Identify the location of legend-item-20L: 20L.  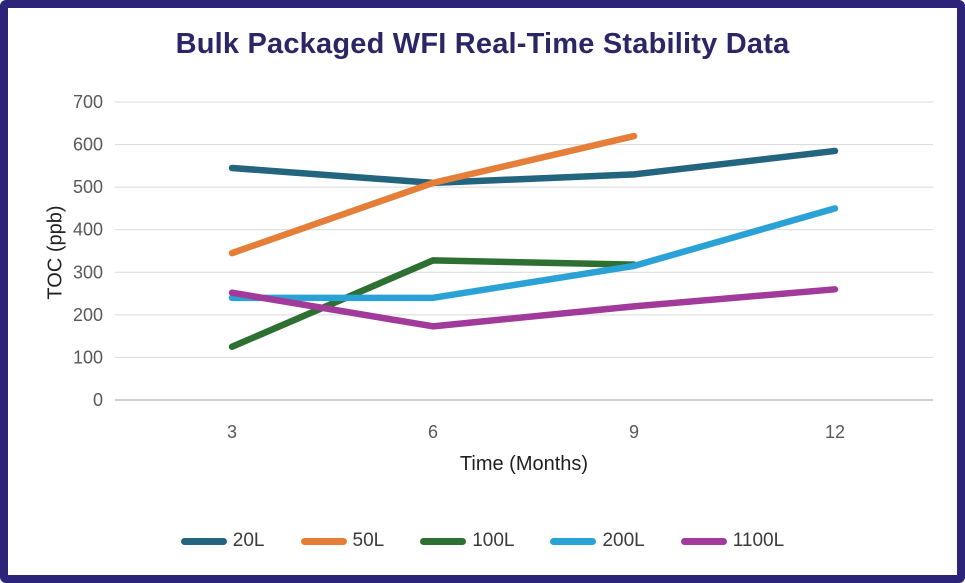
(222, 541).